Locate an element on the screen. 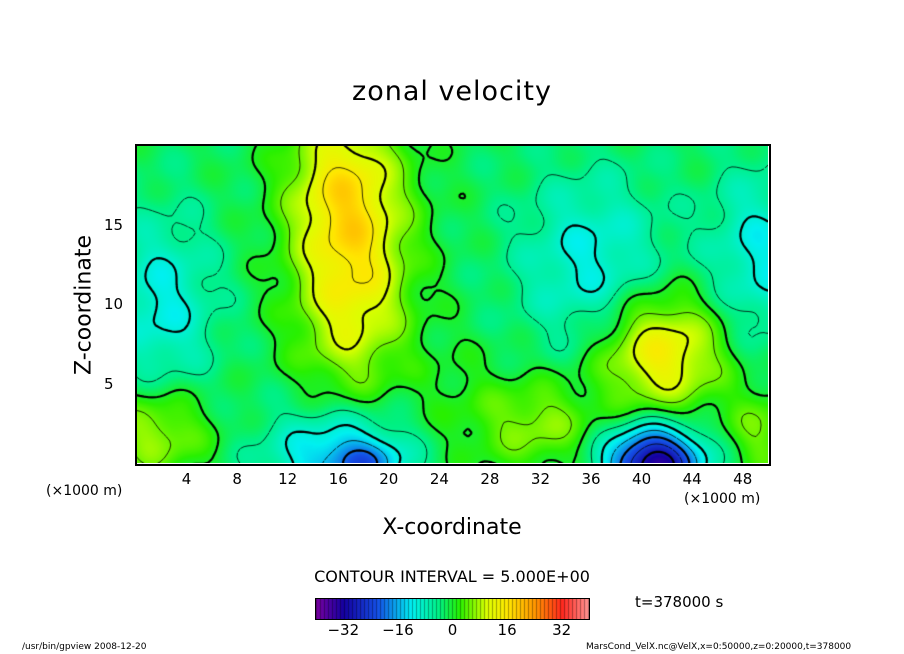  z-tick-label: 15 is located at coordinates (114, 224).